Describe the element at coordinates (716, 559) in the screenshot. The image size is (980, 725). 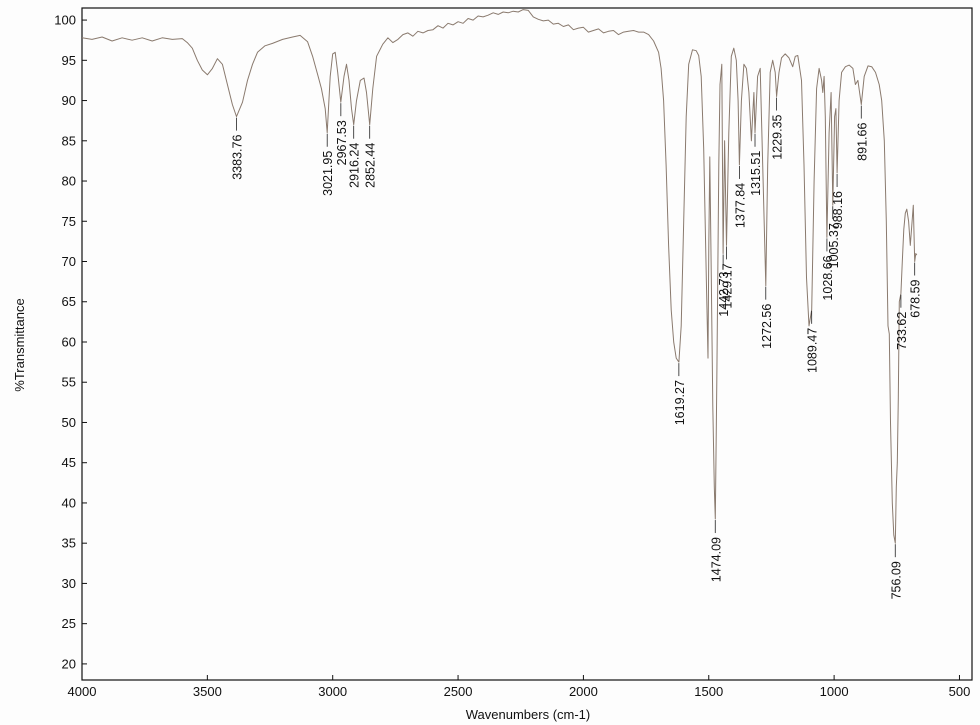
I see `peak-label: 1474.09` at that location.